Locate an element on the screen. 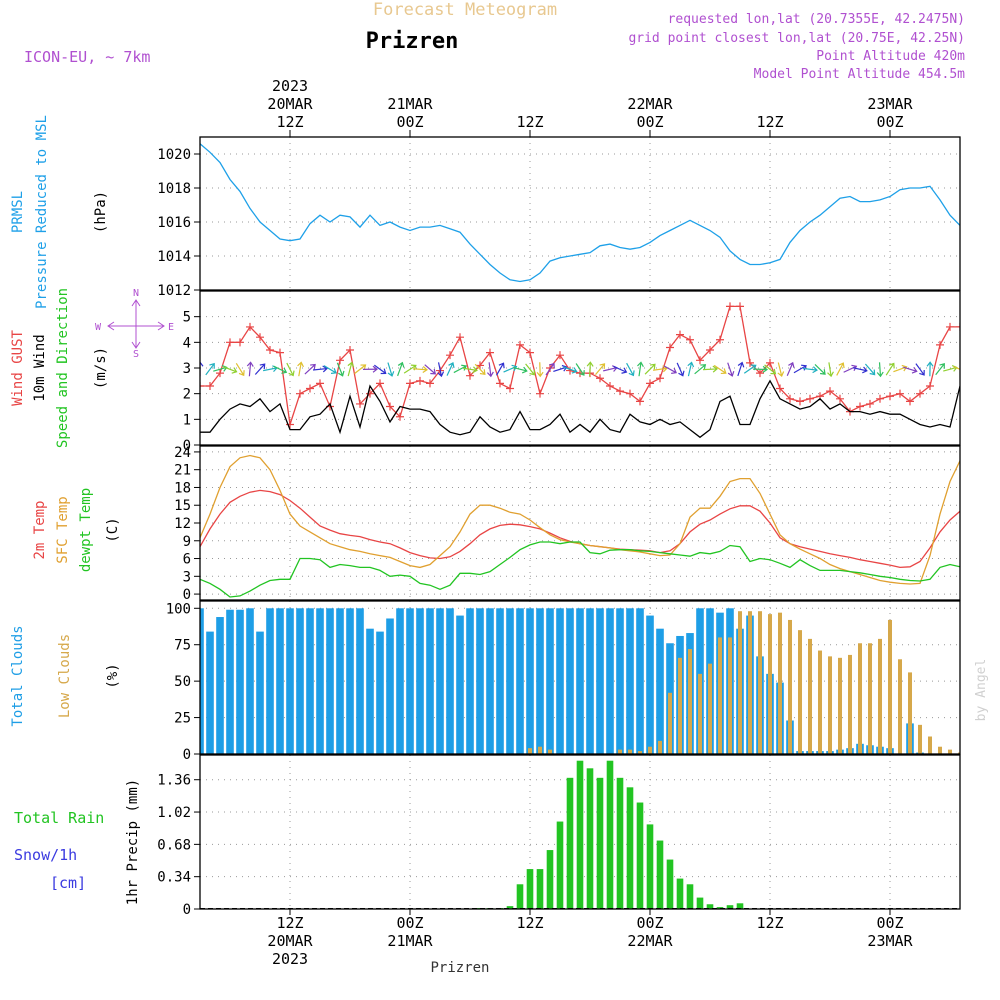 The image size is (1000, 1000). y-tick-label: 1.36 is located at coordinates (174, 781).